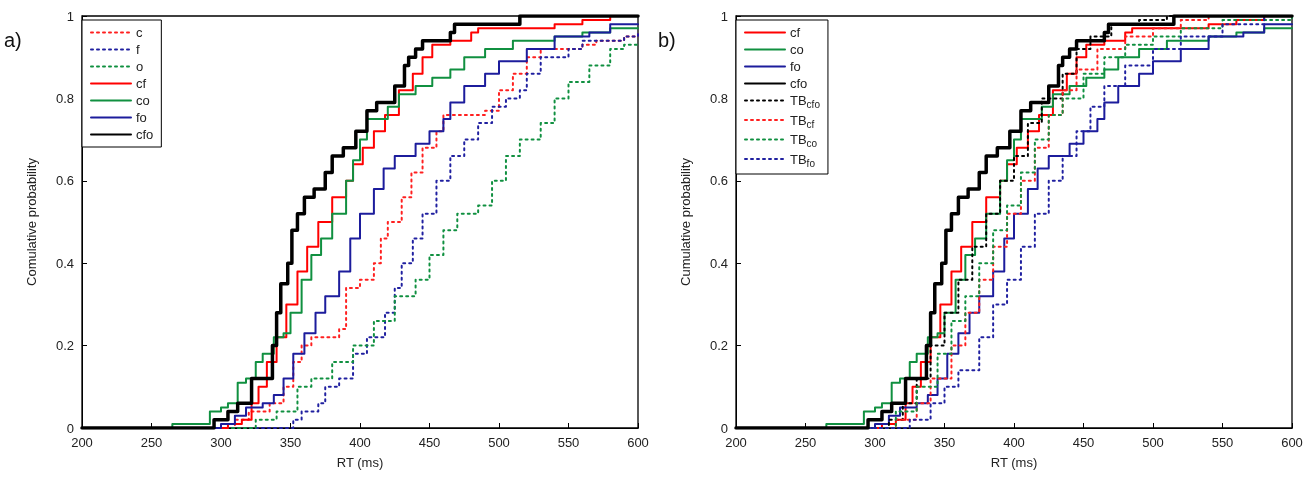 The width and height of the screenshot is (1308, 488). Describe the element at coordinates (140, 66) in the screenshot. I see `legend-label: o` at that location.